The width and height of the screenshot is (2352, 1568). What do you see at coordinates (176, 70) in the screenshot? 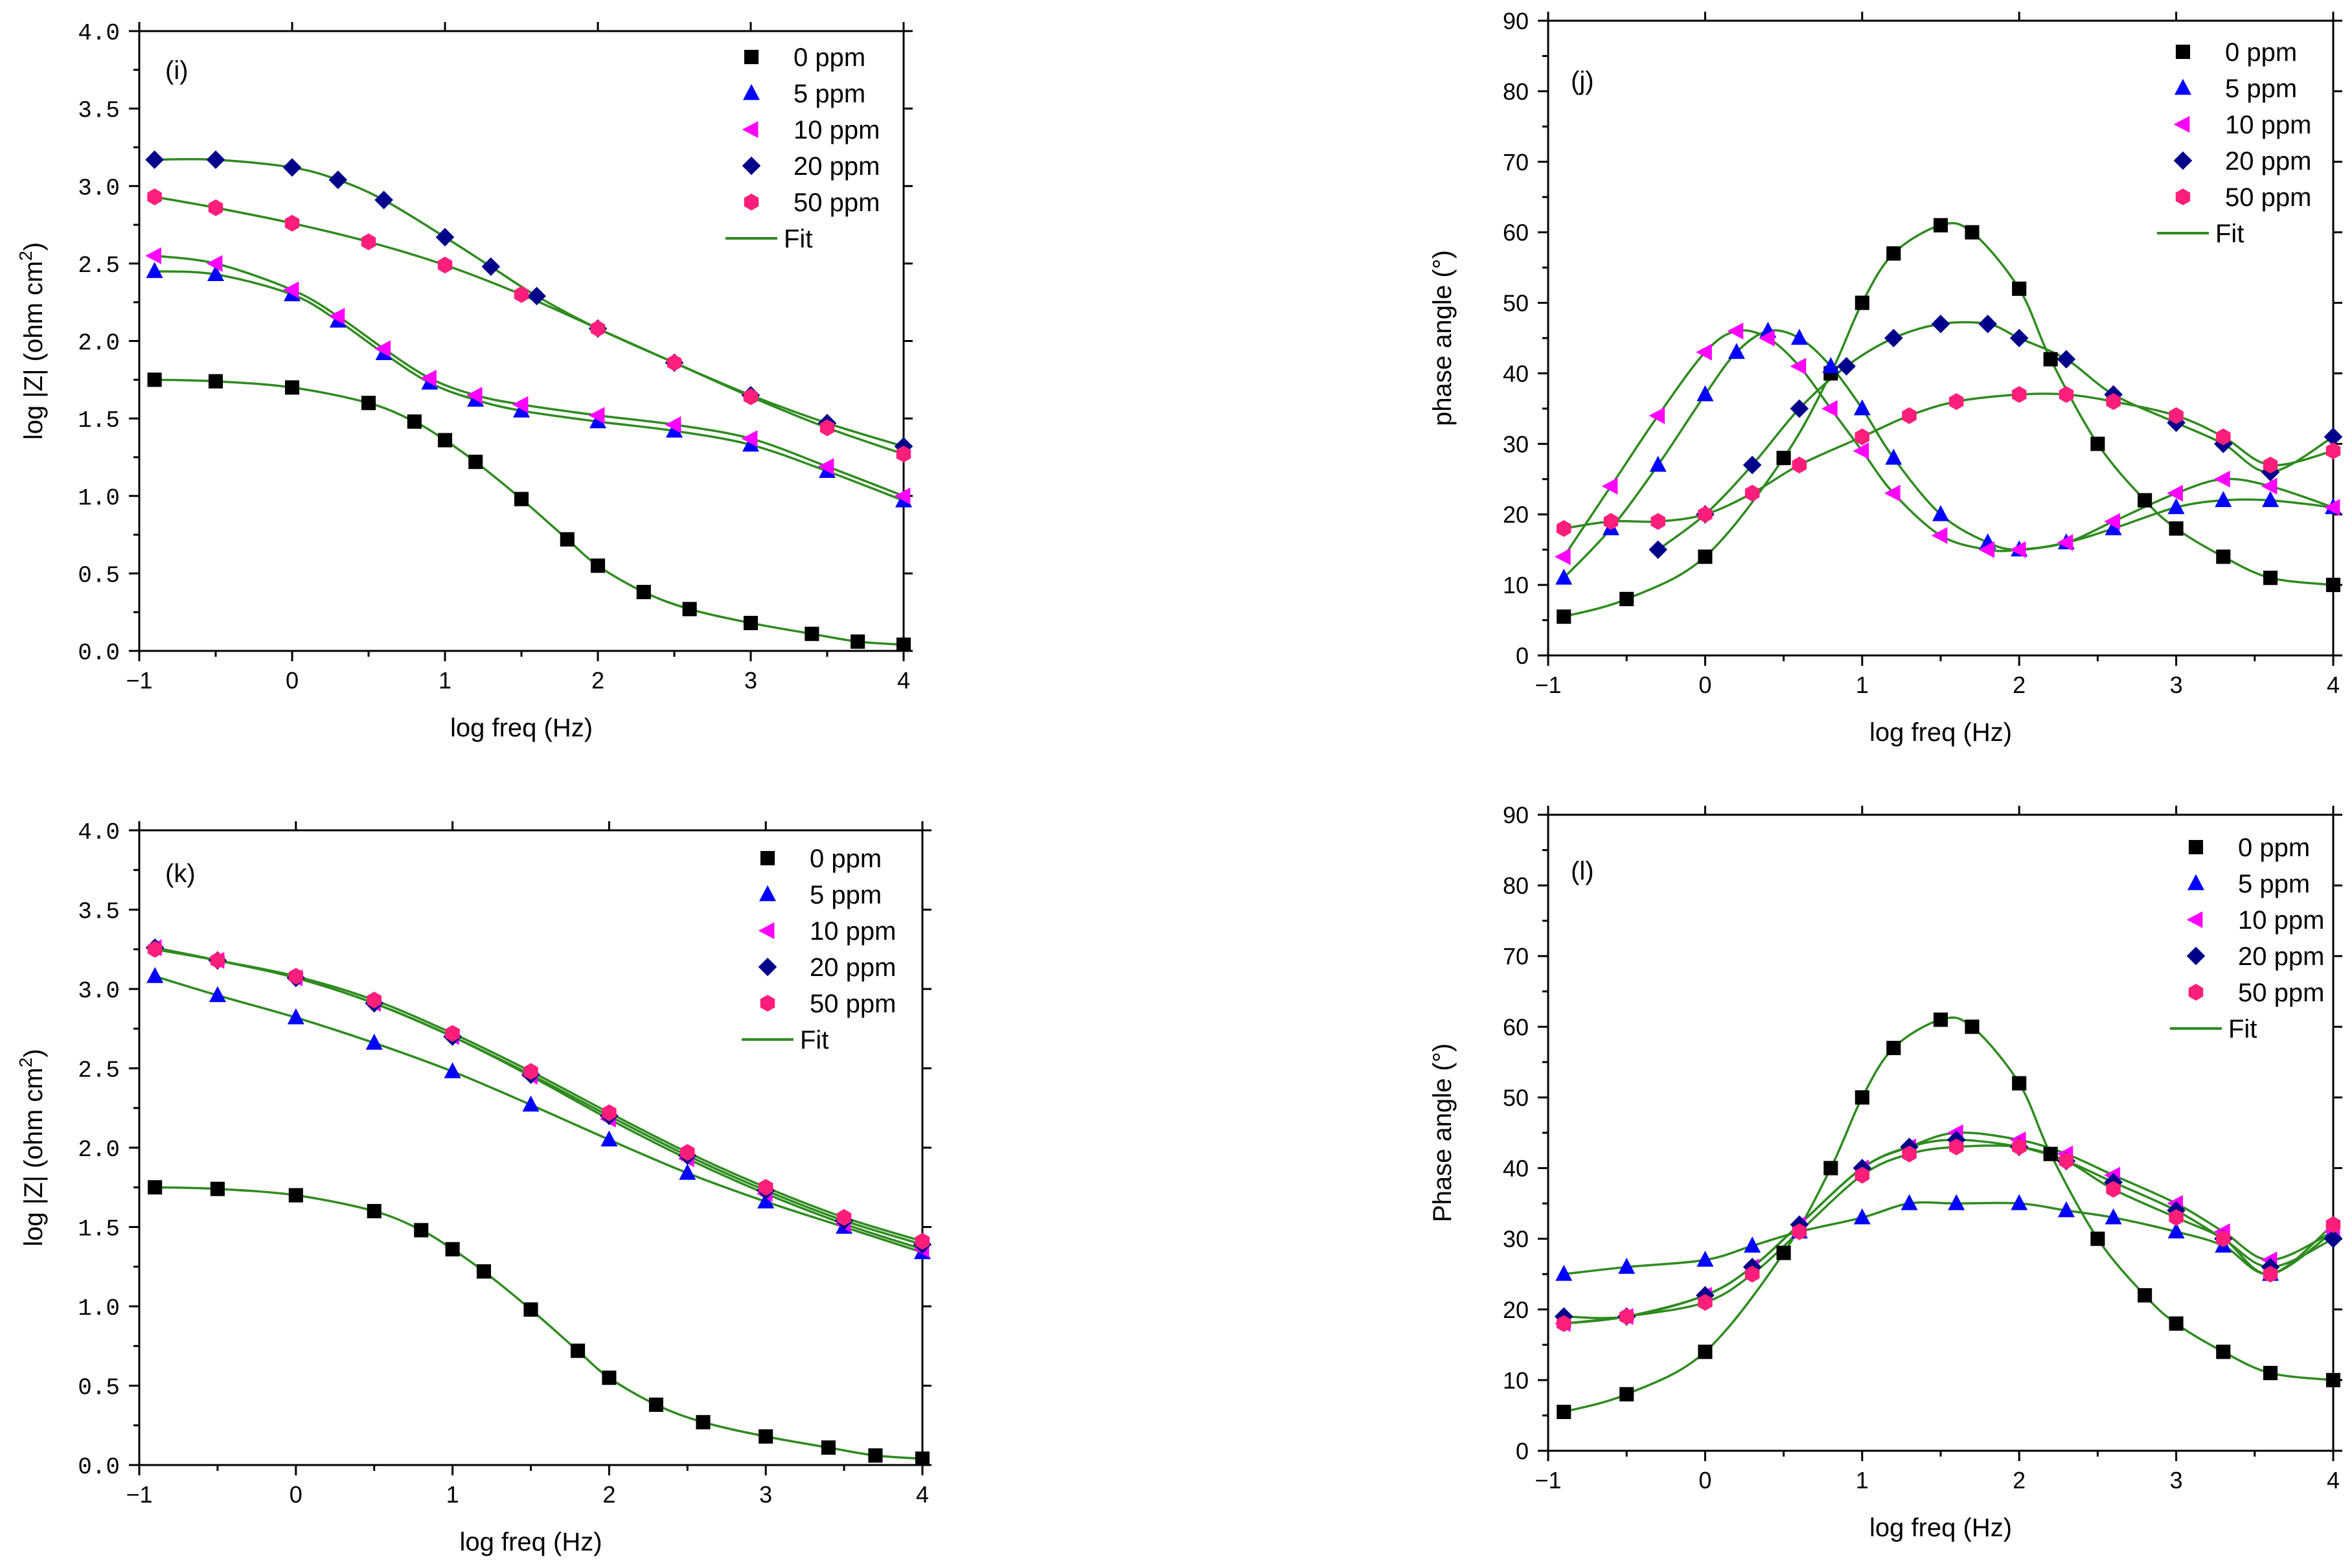
I see `panel-label: (i)` at bounding box center [176, 70].